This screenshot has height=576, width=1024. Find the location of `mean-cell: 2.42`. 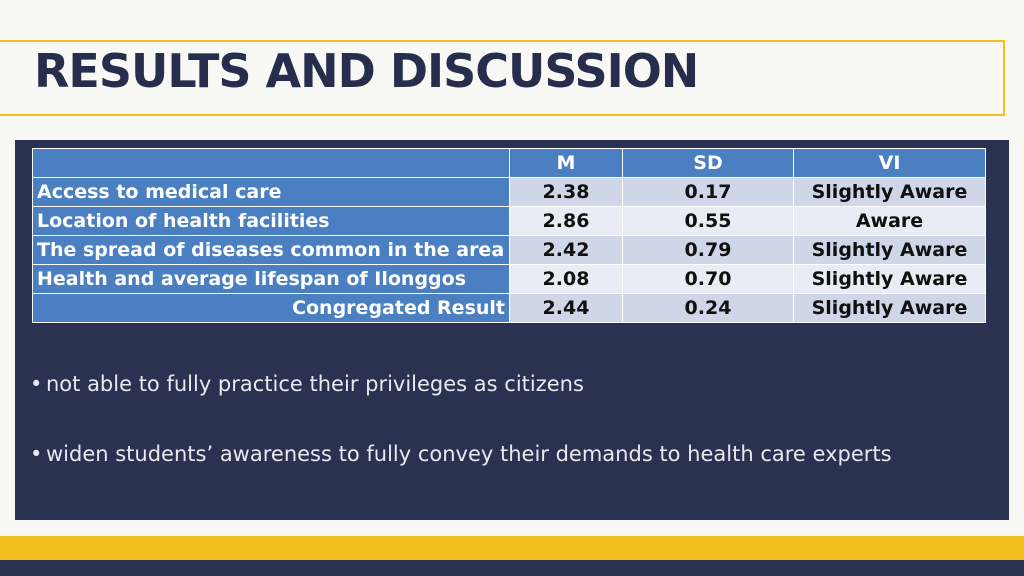

mean-cell: 2.42 is located at coordinates (566, 250).